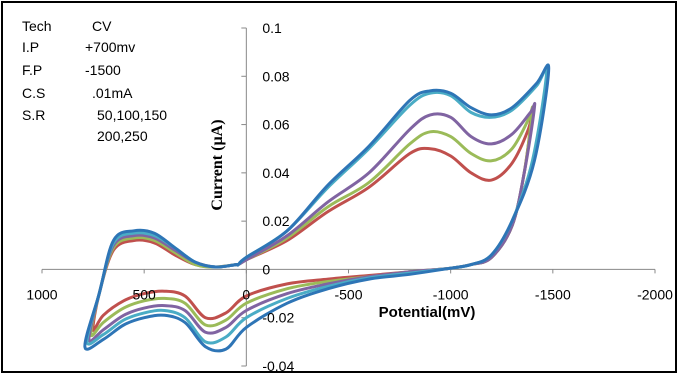 The height and width of the screenshot is (375, 680). What do you see at coordinates (102, 26) in the screenshot?
I see `info-value: CV` at bounding box center [102, 26].